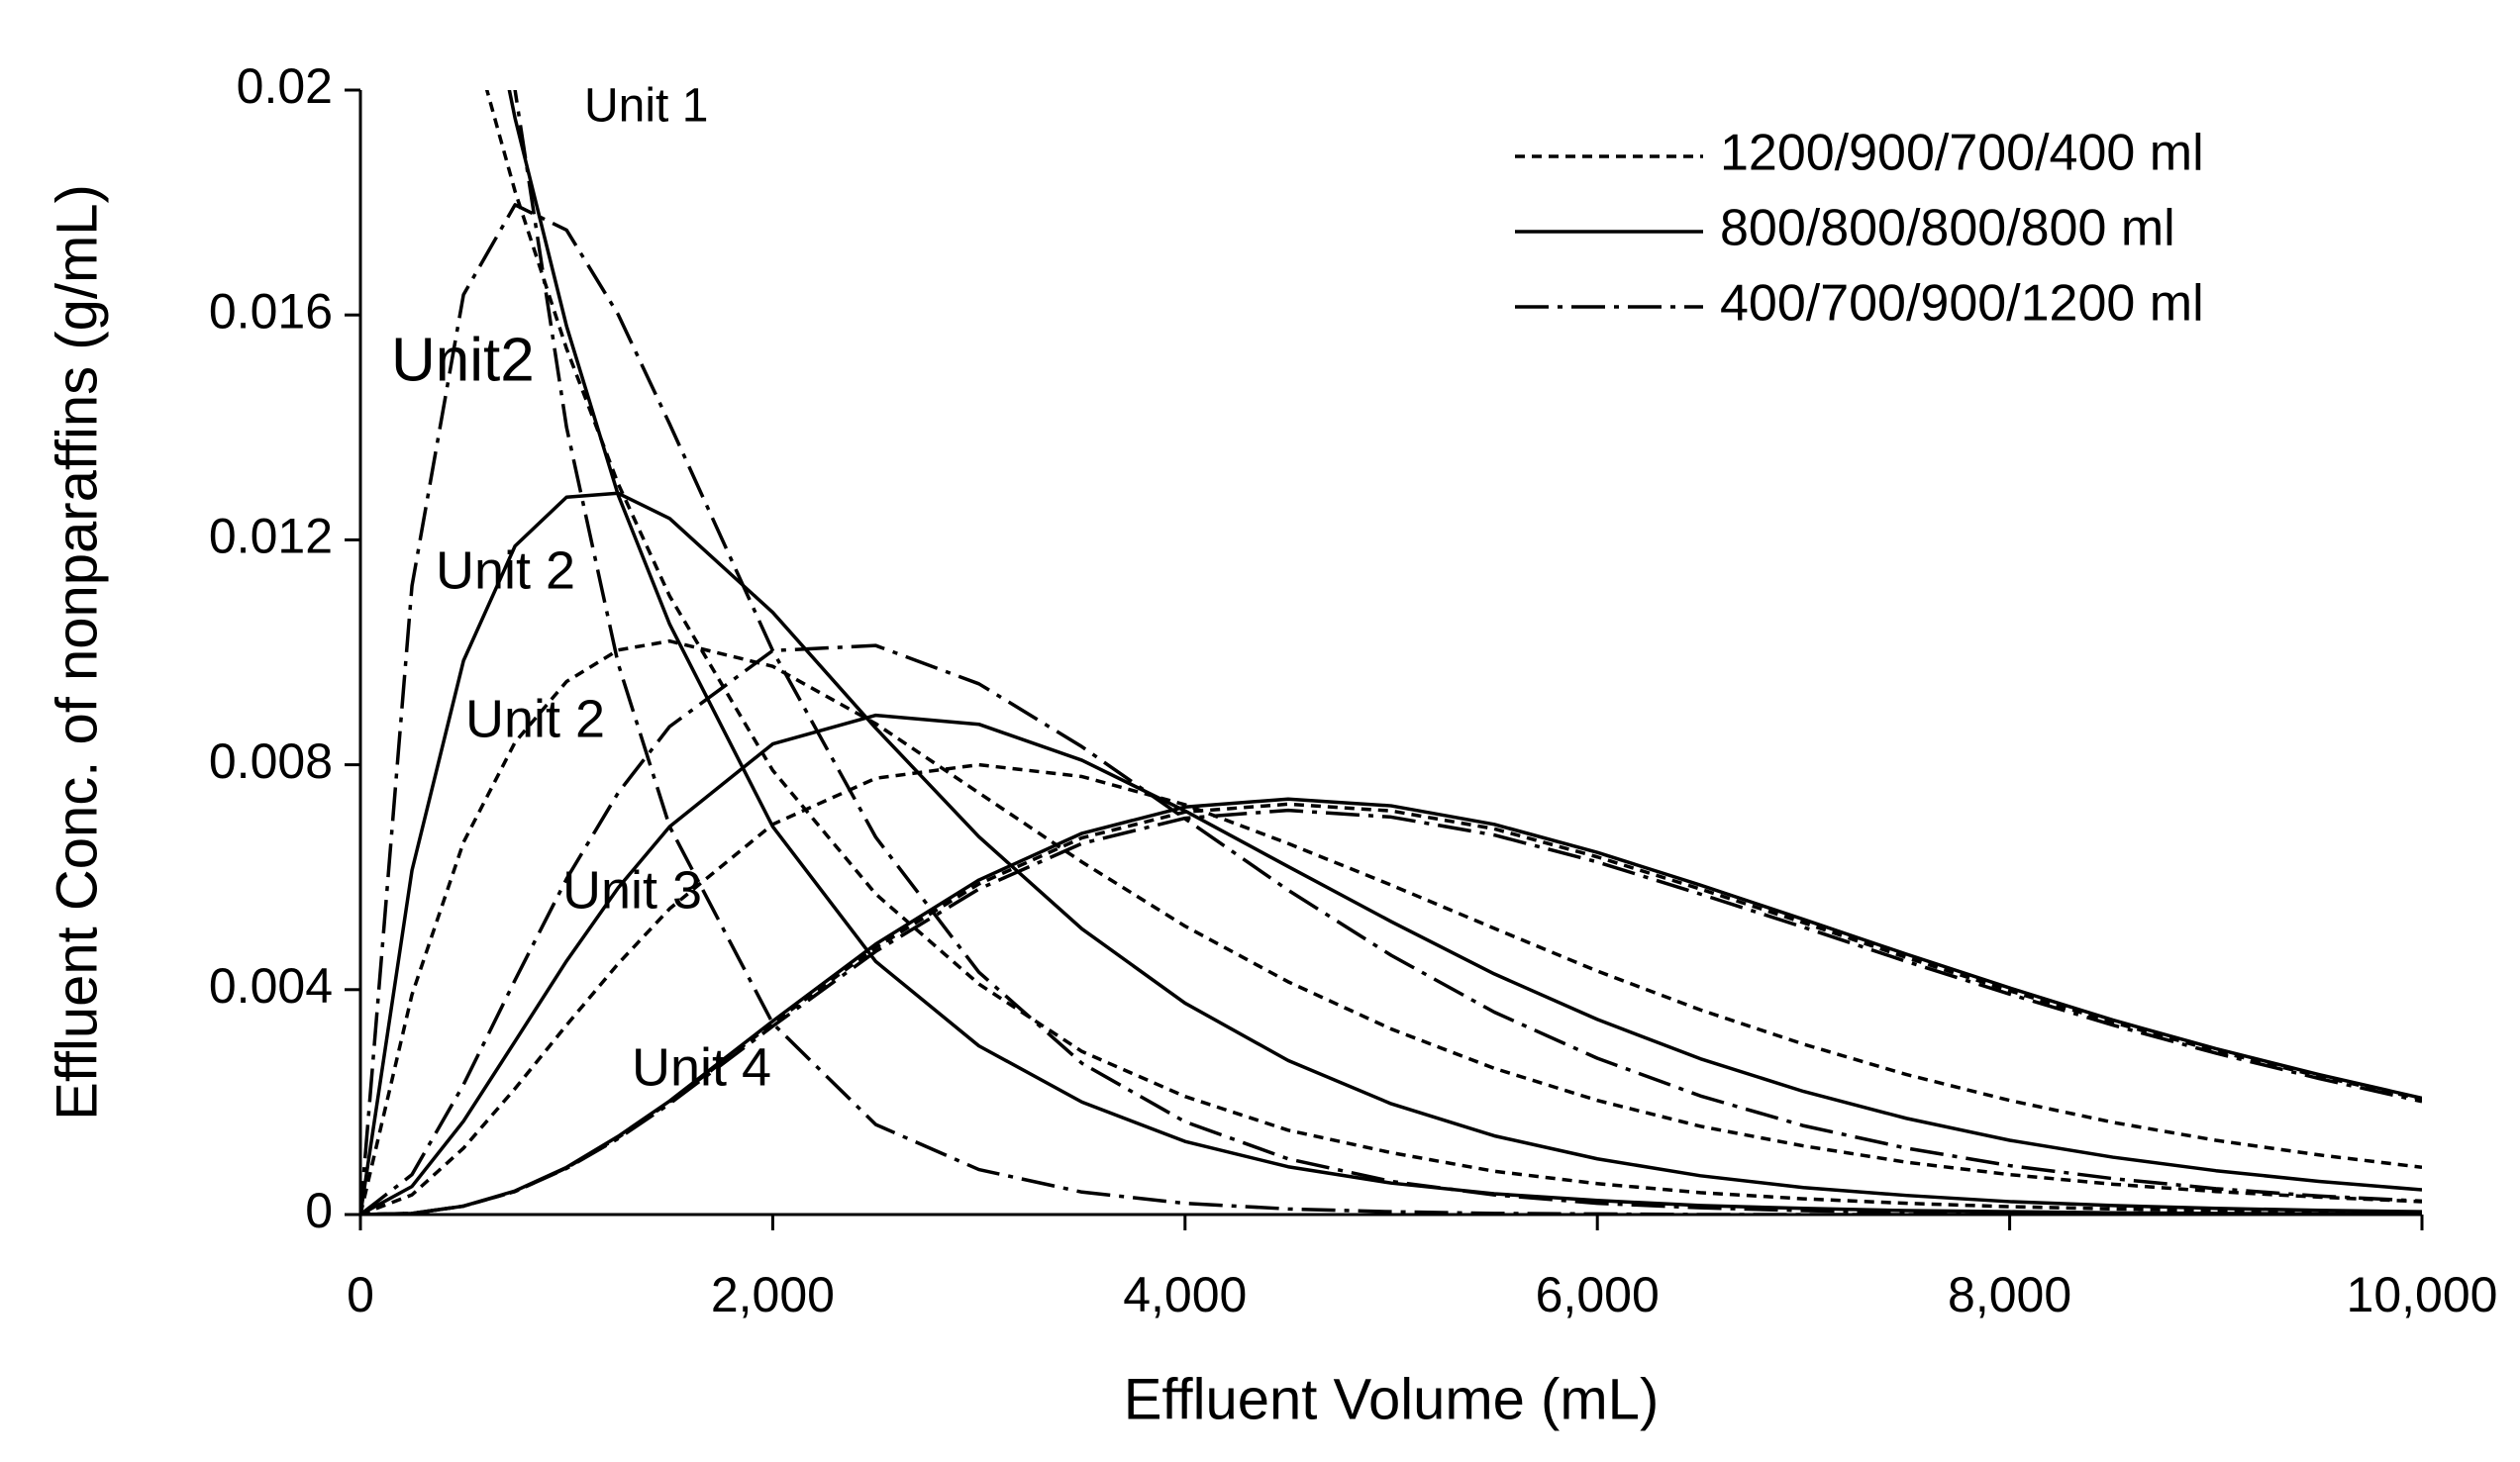  Describe the element at coordinates (1185, 1294) in the screenshot. I see `x-tick-label: 4,000` at that location.